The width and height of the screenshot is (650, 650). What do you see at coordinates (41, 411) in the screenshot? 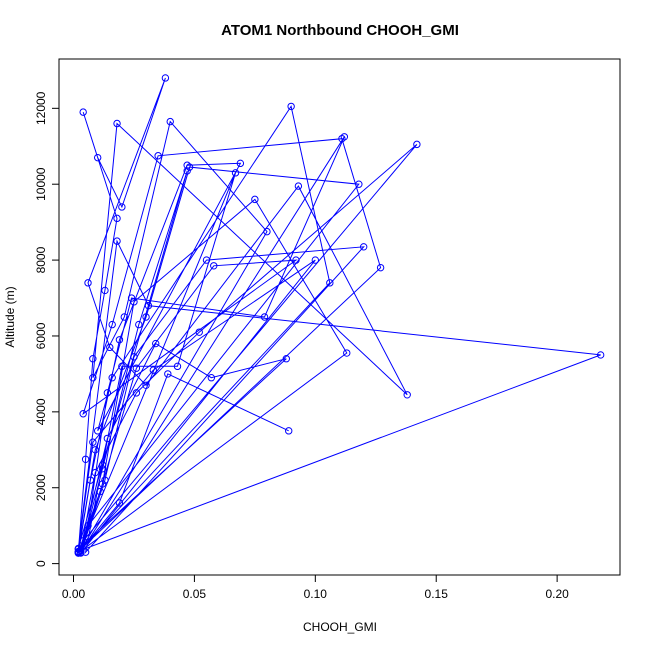
I see `y-tick-label: 4000` at bounding box center [41, 411].